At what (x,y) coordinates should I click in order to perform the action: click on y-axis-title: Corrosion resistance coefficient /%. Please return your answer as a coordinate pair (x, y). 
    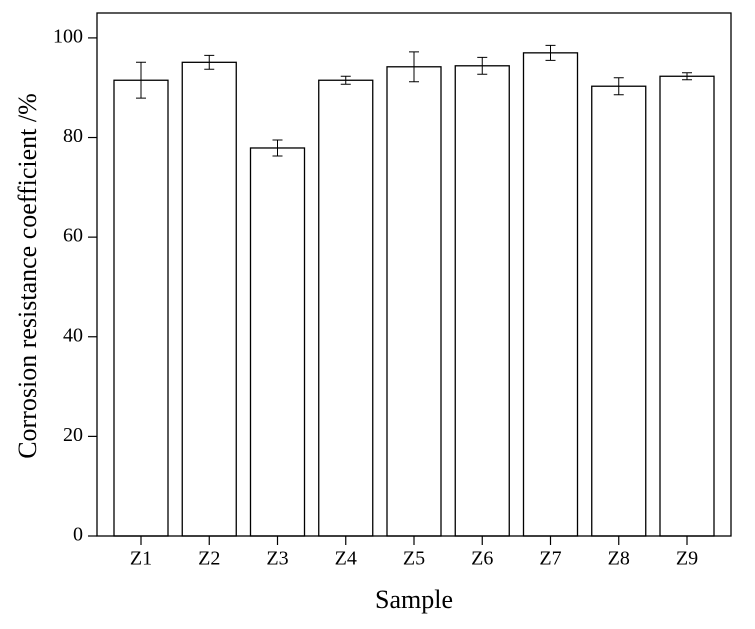
    Looking at the image, I should click on (27, 276).